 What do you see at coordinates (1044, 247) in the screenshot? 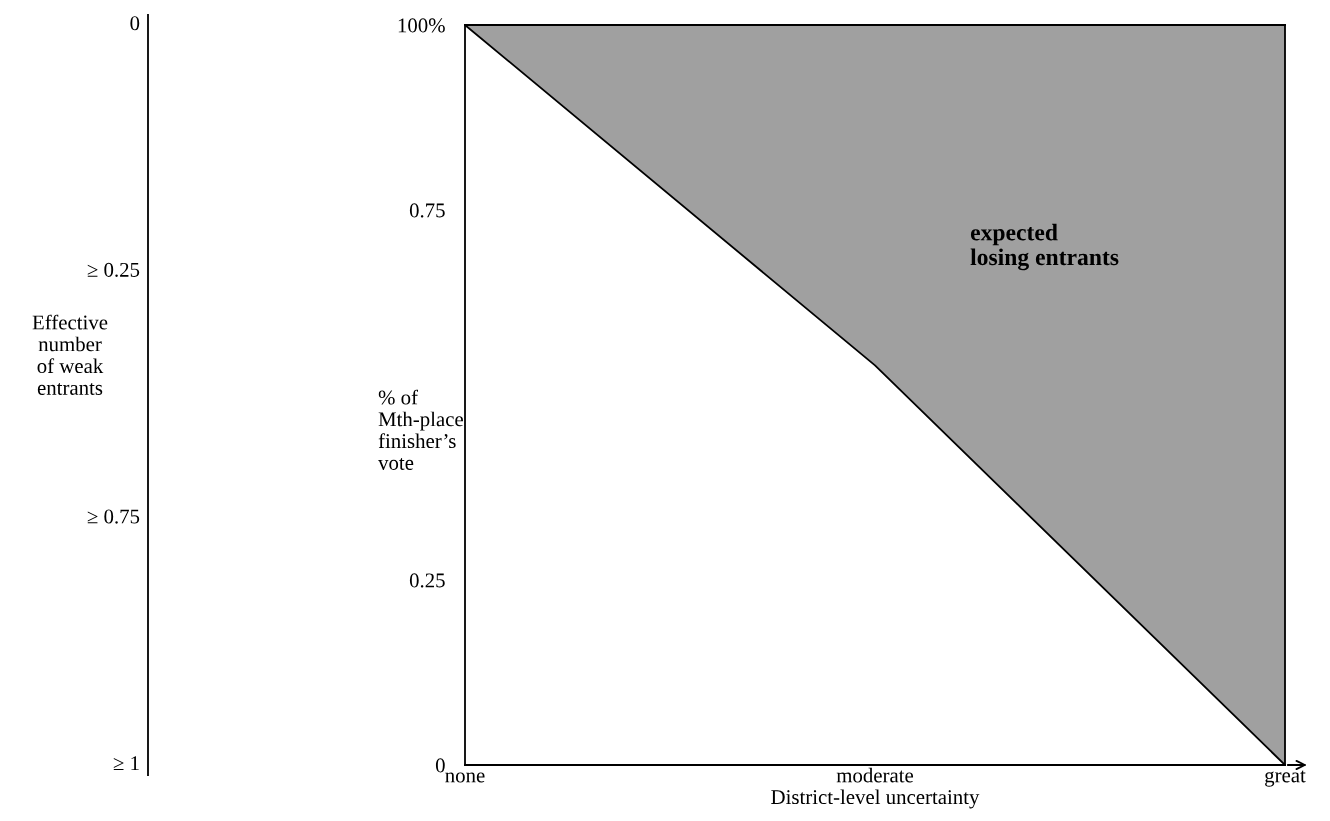
I see `annotation: expected losing entrants` at bounding box center [1044, 247].